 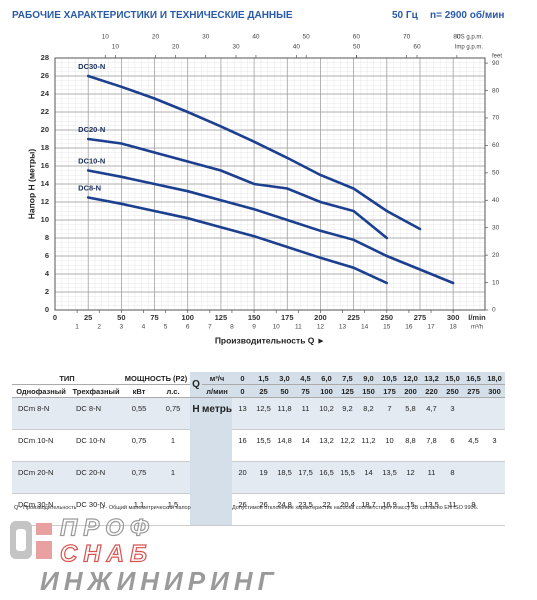 What do you see at coordinates (305, 445) in the screenshot?
I see `head-value: 14` at bounding box center [305, 445].